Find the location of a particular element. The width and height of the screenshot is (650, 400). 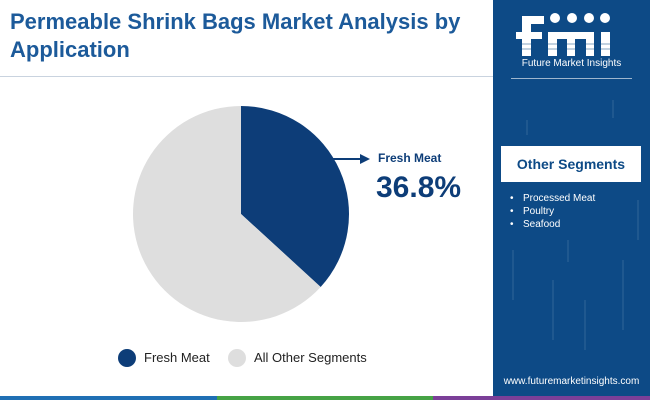

other-segments-heading: Other Segments is located at coordinates (571, 164).